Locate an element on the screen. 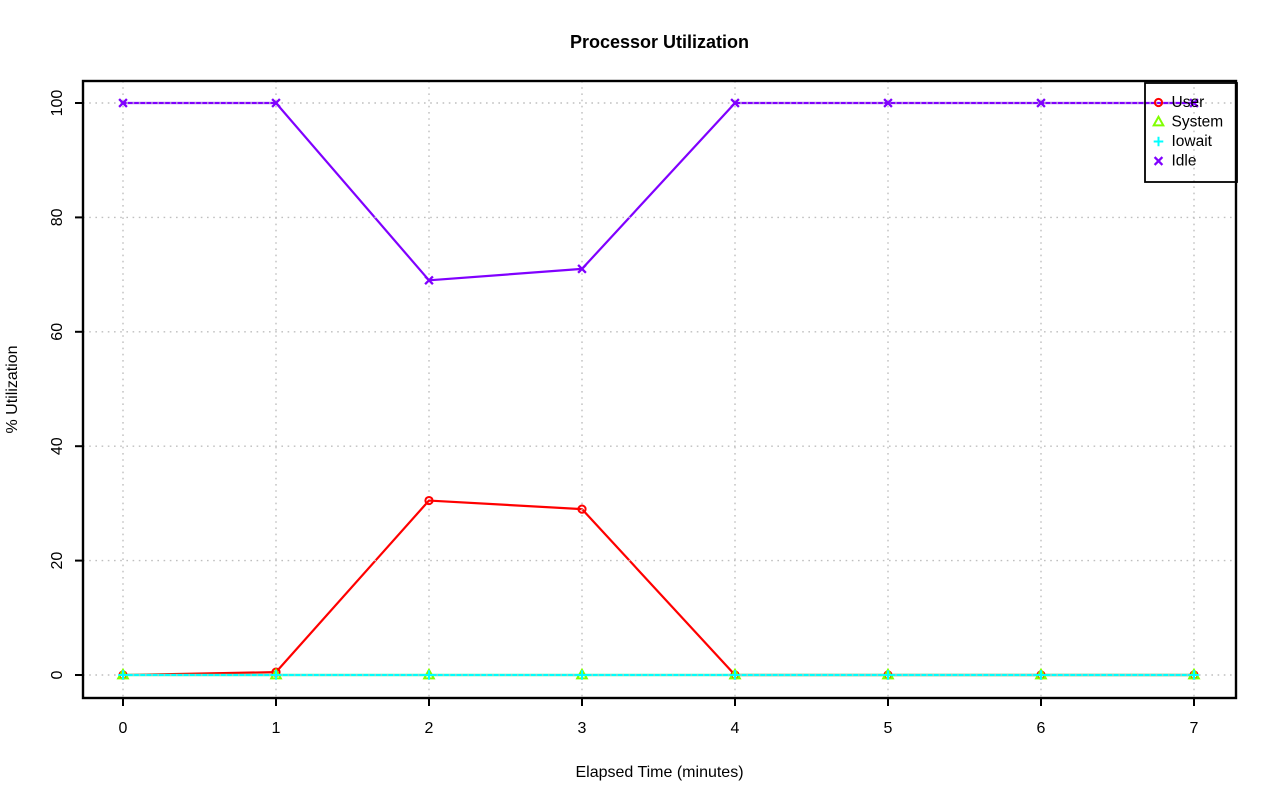  legend-marker-iowait is located at coordinates (1158, 141).